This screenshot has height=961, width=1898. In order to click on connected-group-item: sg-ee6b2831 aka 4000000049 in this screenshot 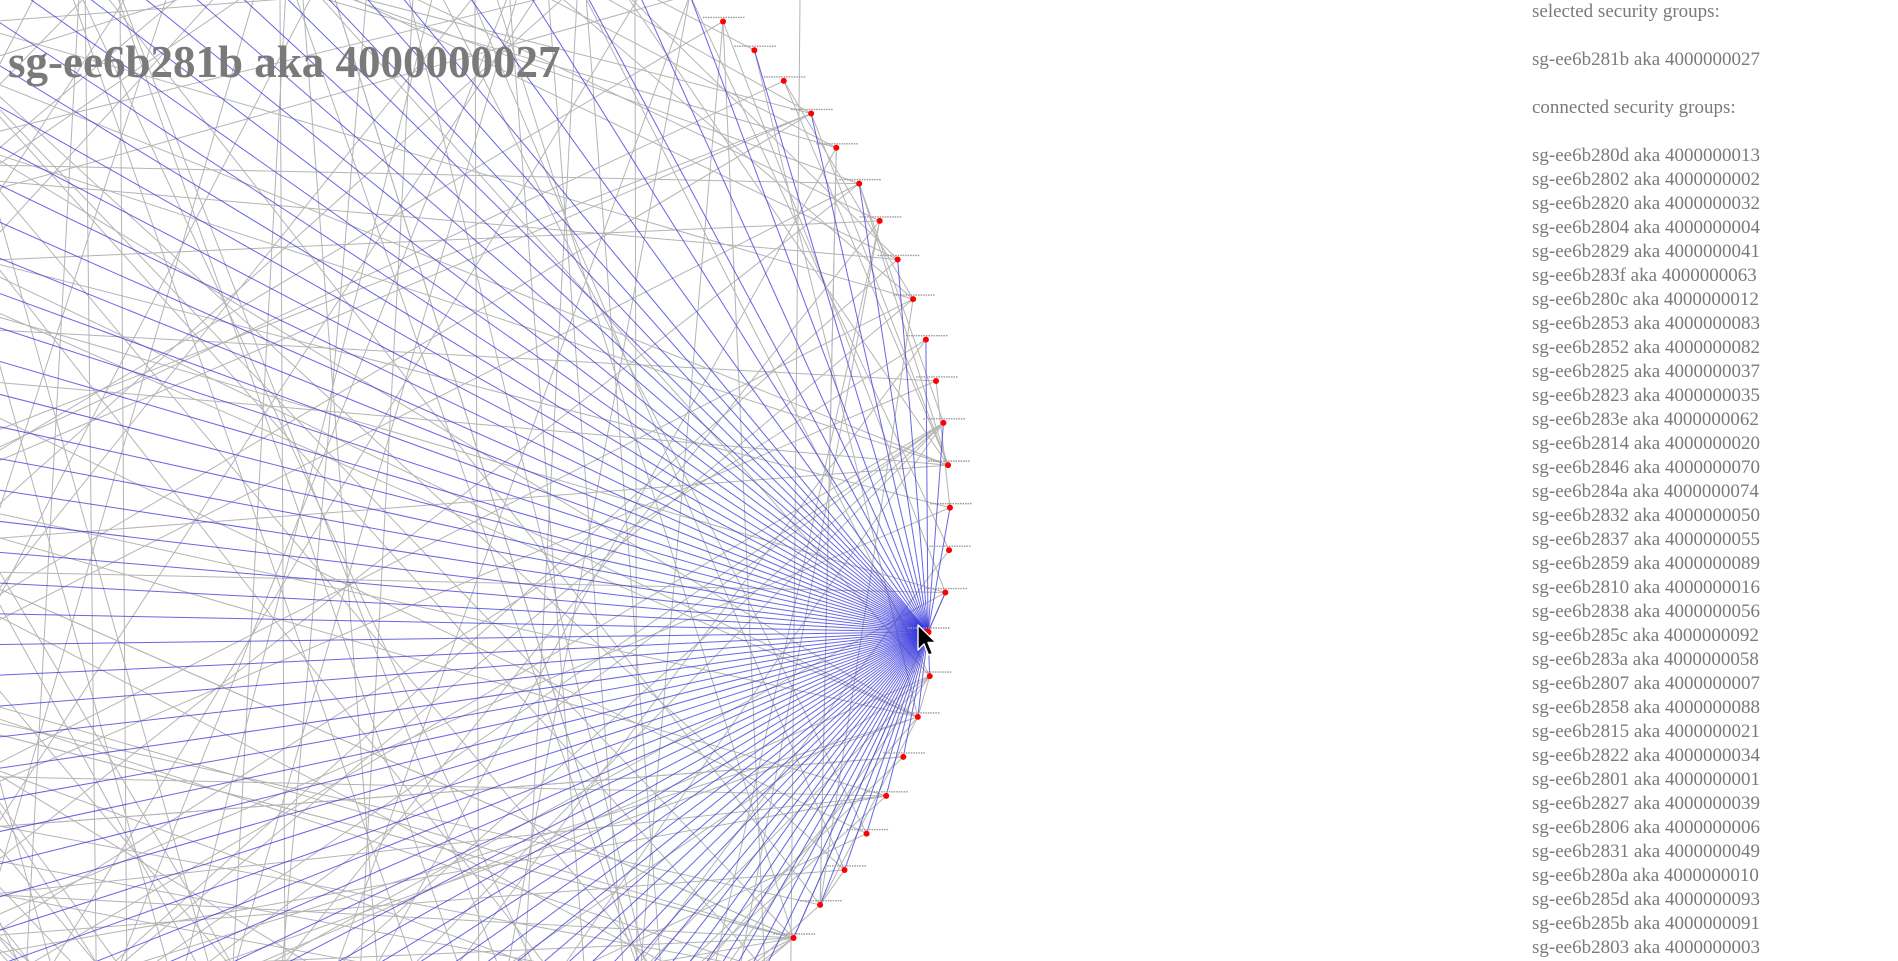, I will do `click(1646, 851)`.